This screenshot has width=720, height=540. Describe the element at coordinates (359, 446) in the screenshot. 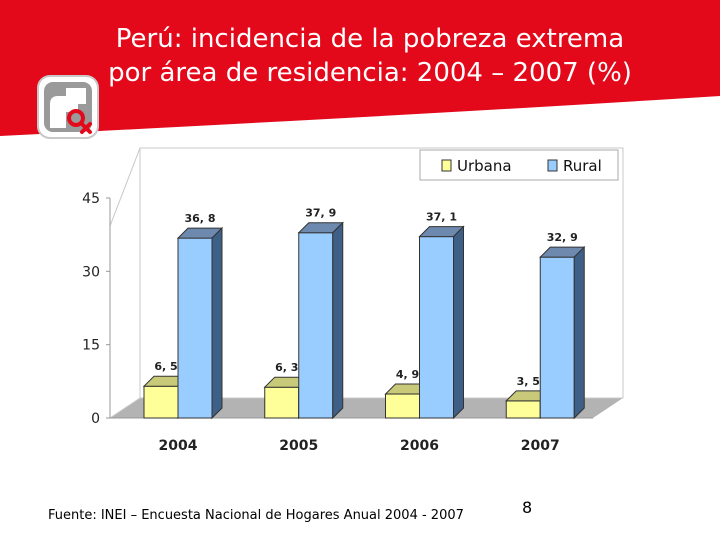

I see `x-axis: 2004 2005 2006 2007` at that location.